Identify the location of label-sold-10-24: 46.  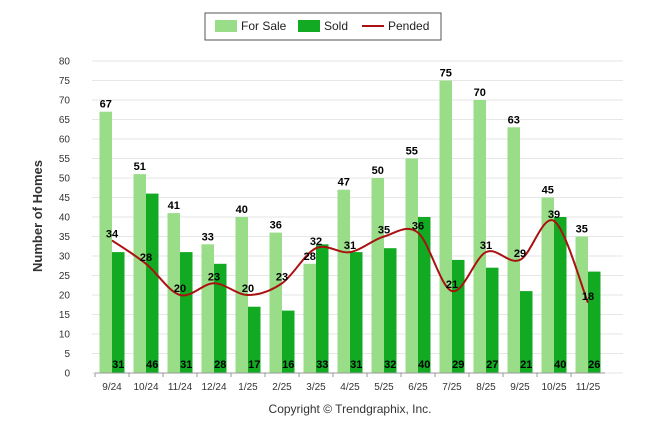
(152, 365).